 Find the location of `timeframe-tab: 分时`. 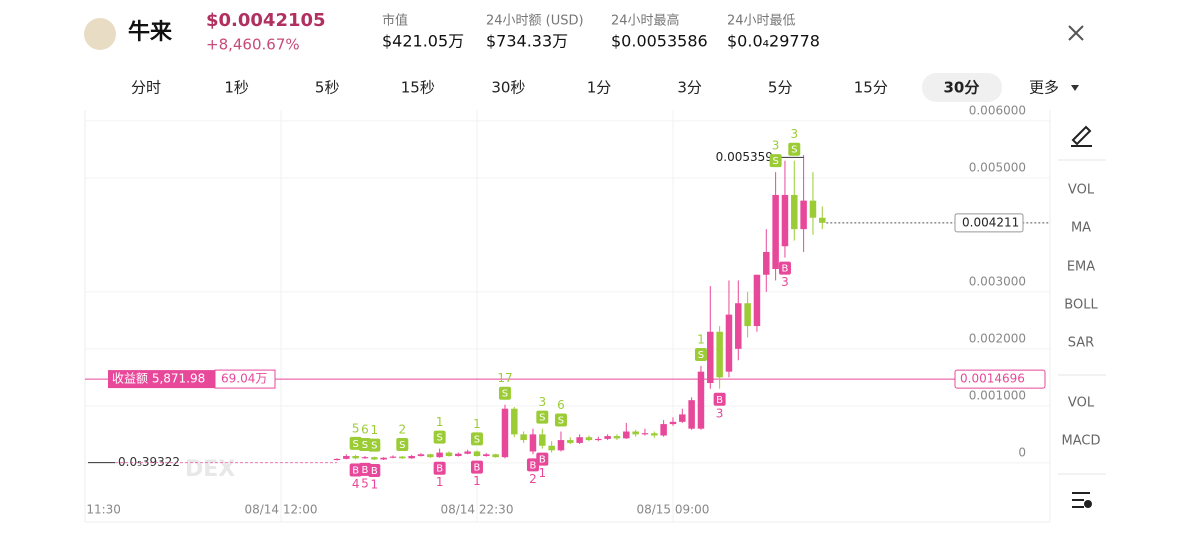

timeframe-tab: 分时 is located at coordinates (146, 88).